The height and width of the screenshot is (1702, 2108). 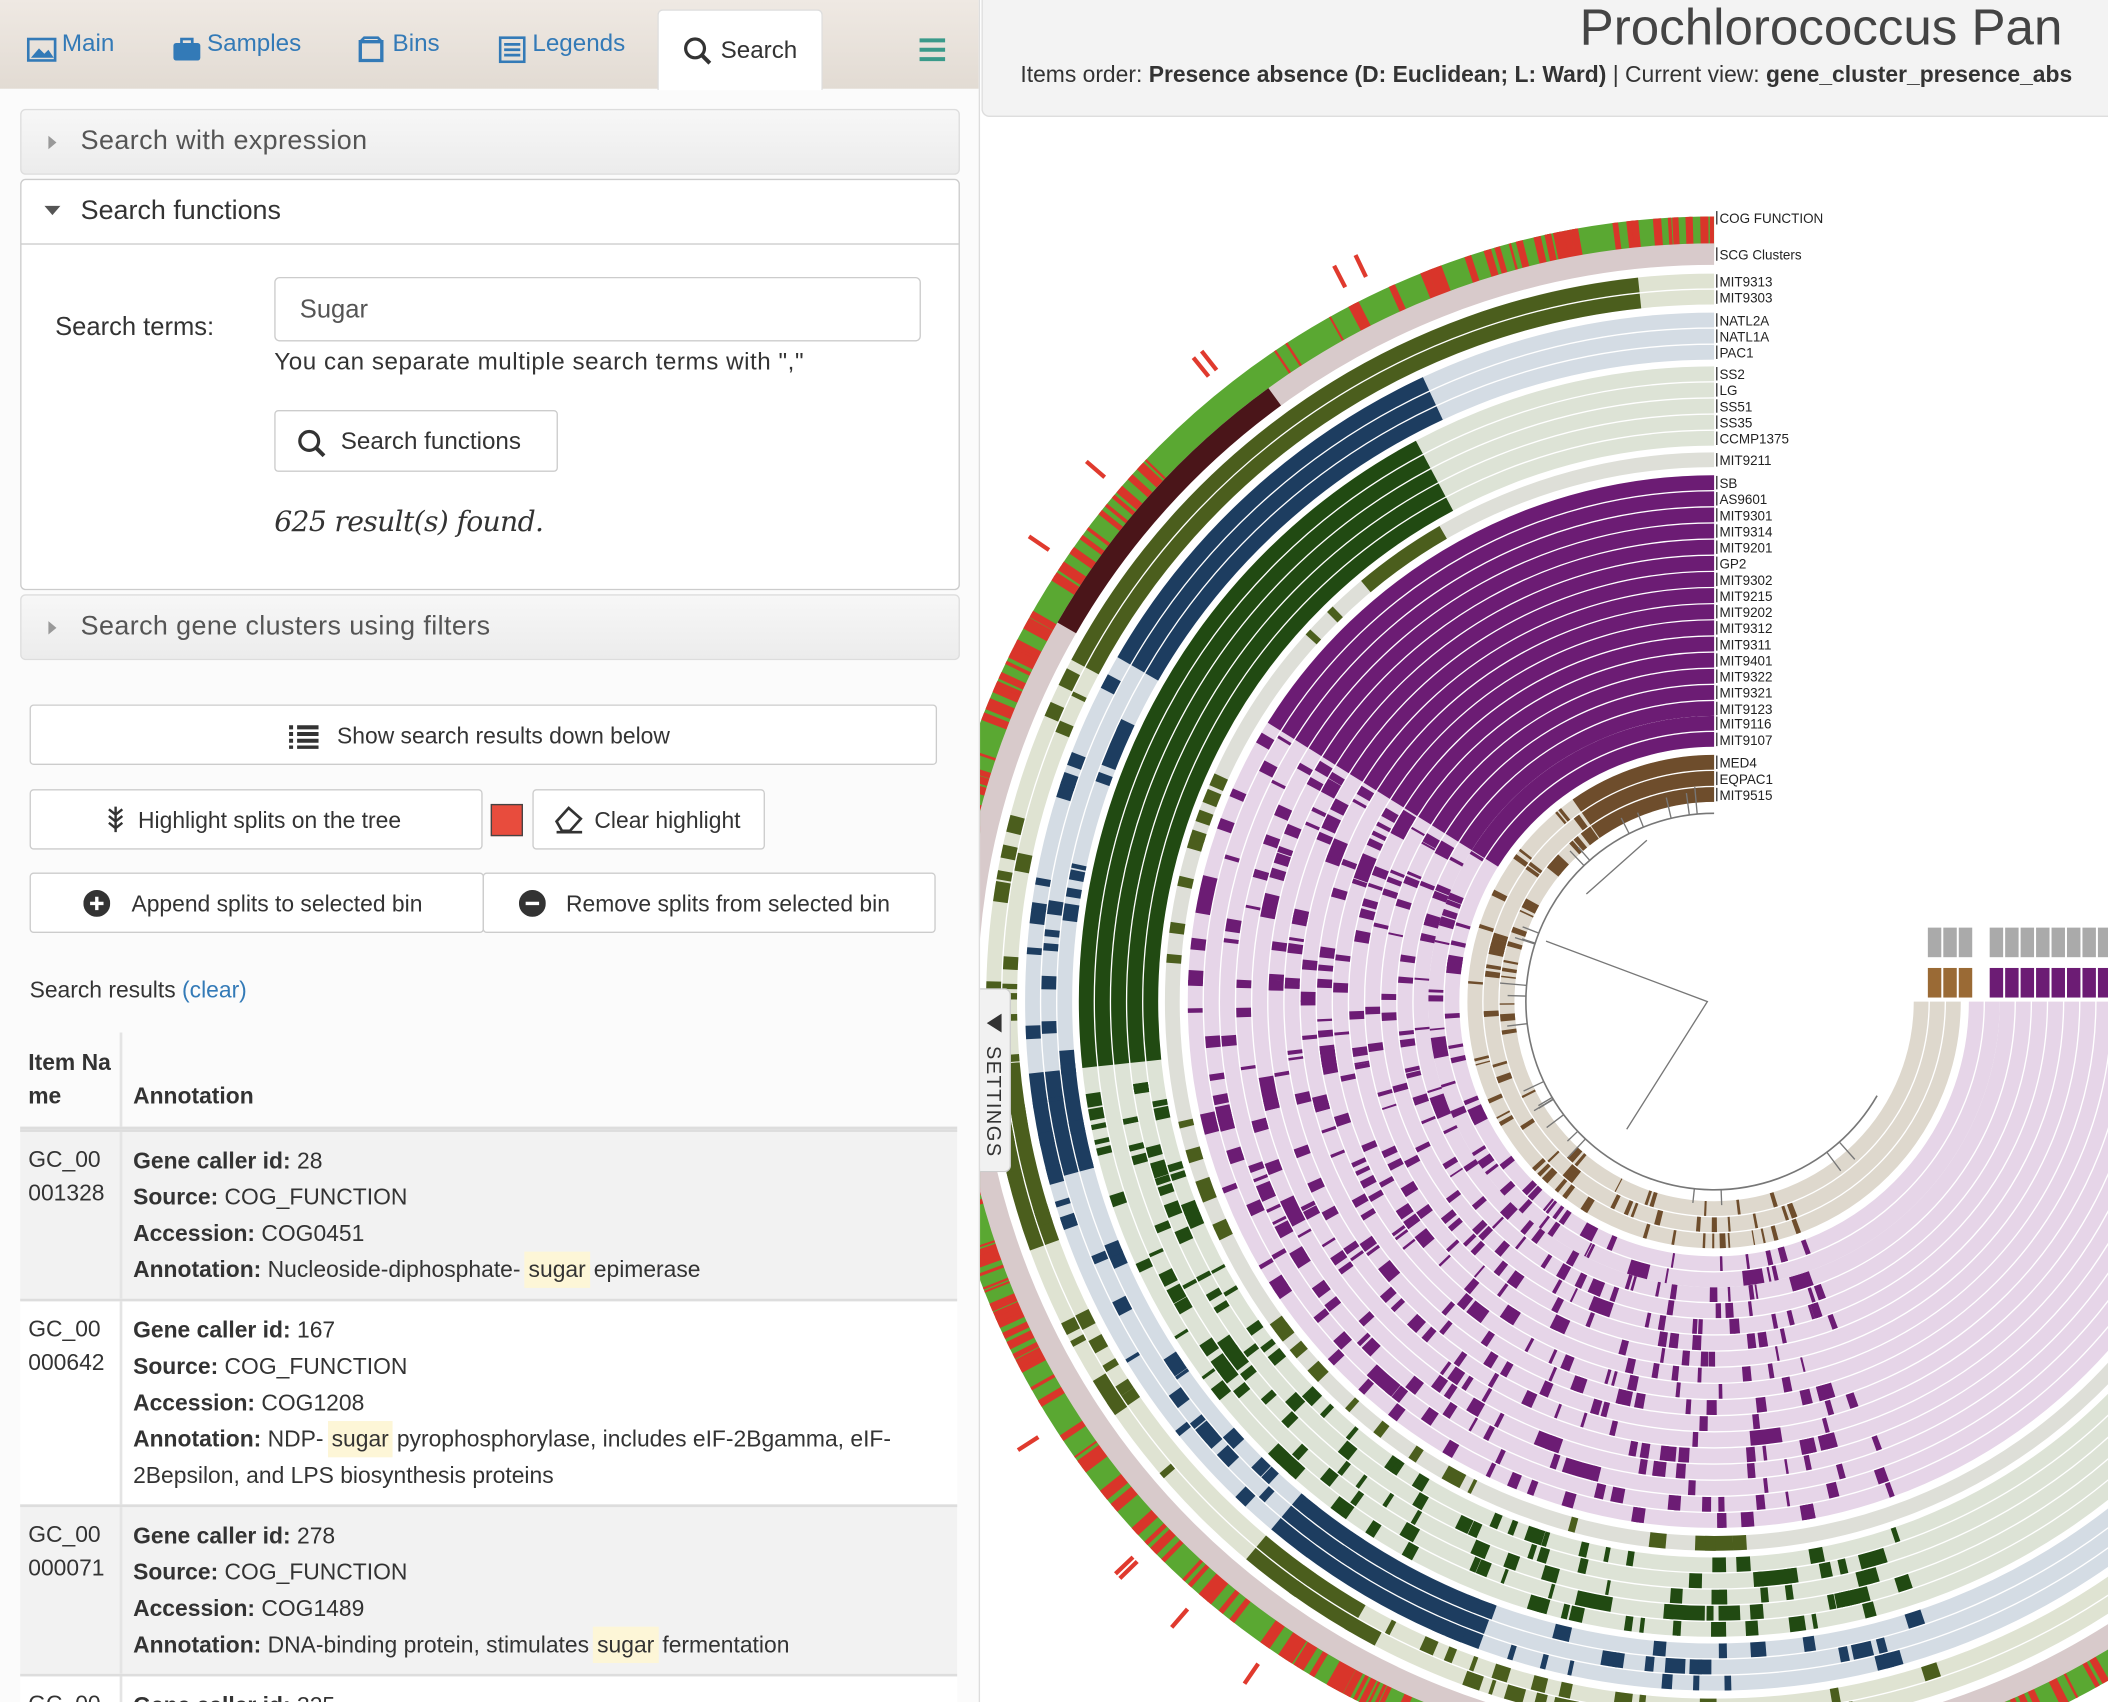 I want to click on tab: Samples, so click(x=254, y=43).